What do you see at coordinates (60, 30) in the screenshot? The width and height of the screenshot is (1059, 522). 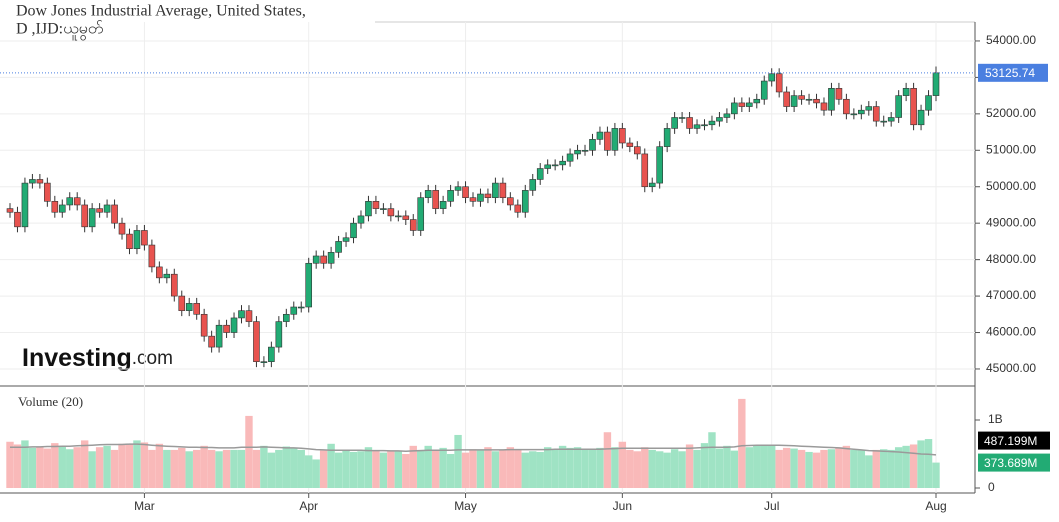 I see `chart-subtitle: D ,IJD:ယူမွတ်` at bounding box center [60, 30].